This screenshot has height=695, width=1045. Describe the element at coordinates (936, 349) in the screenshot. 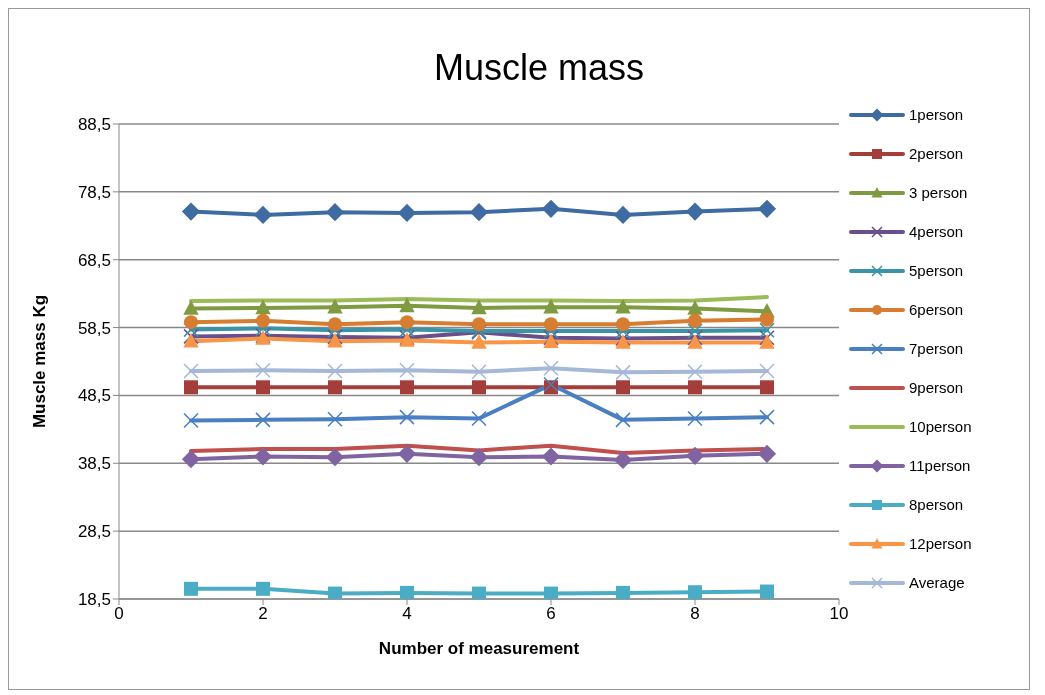

I see `legend-label: 7person` at that location.